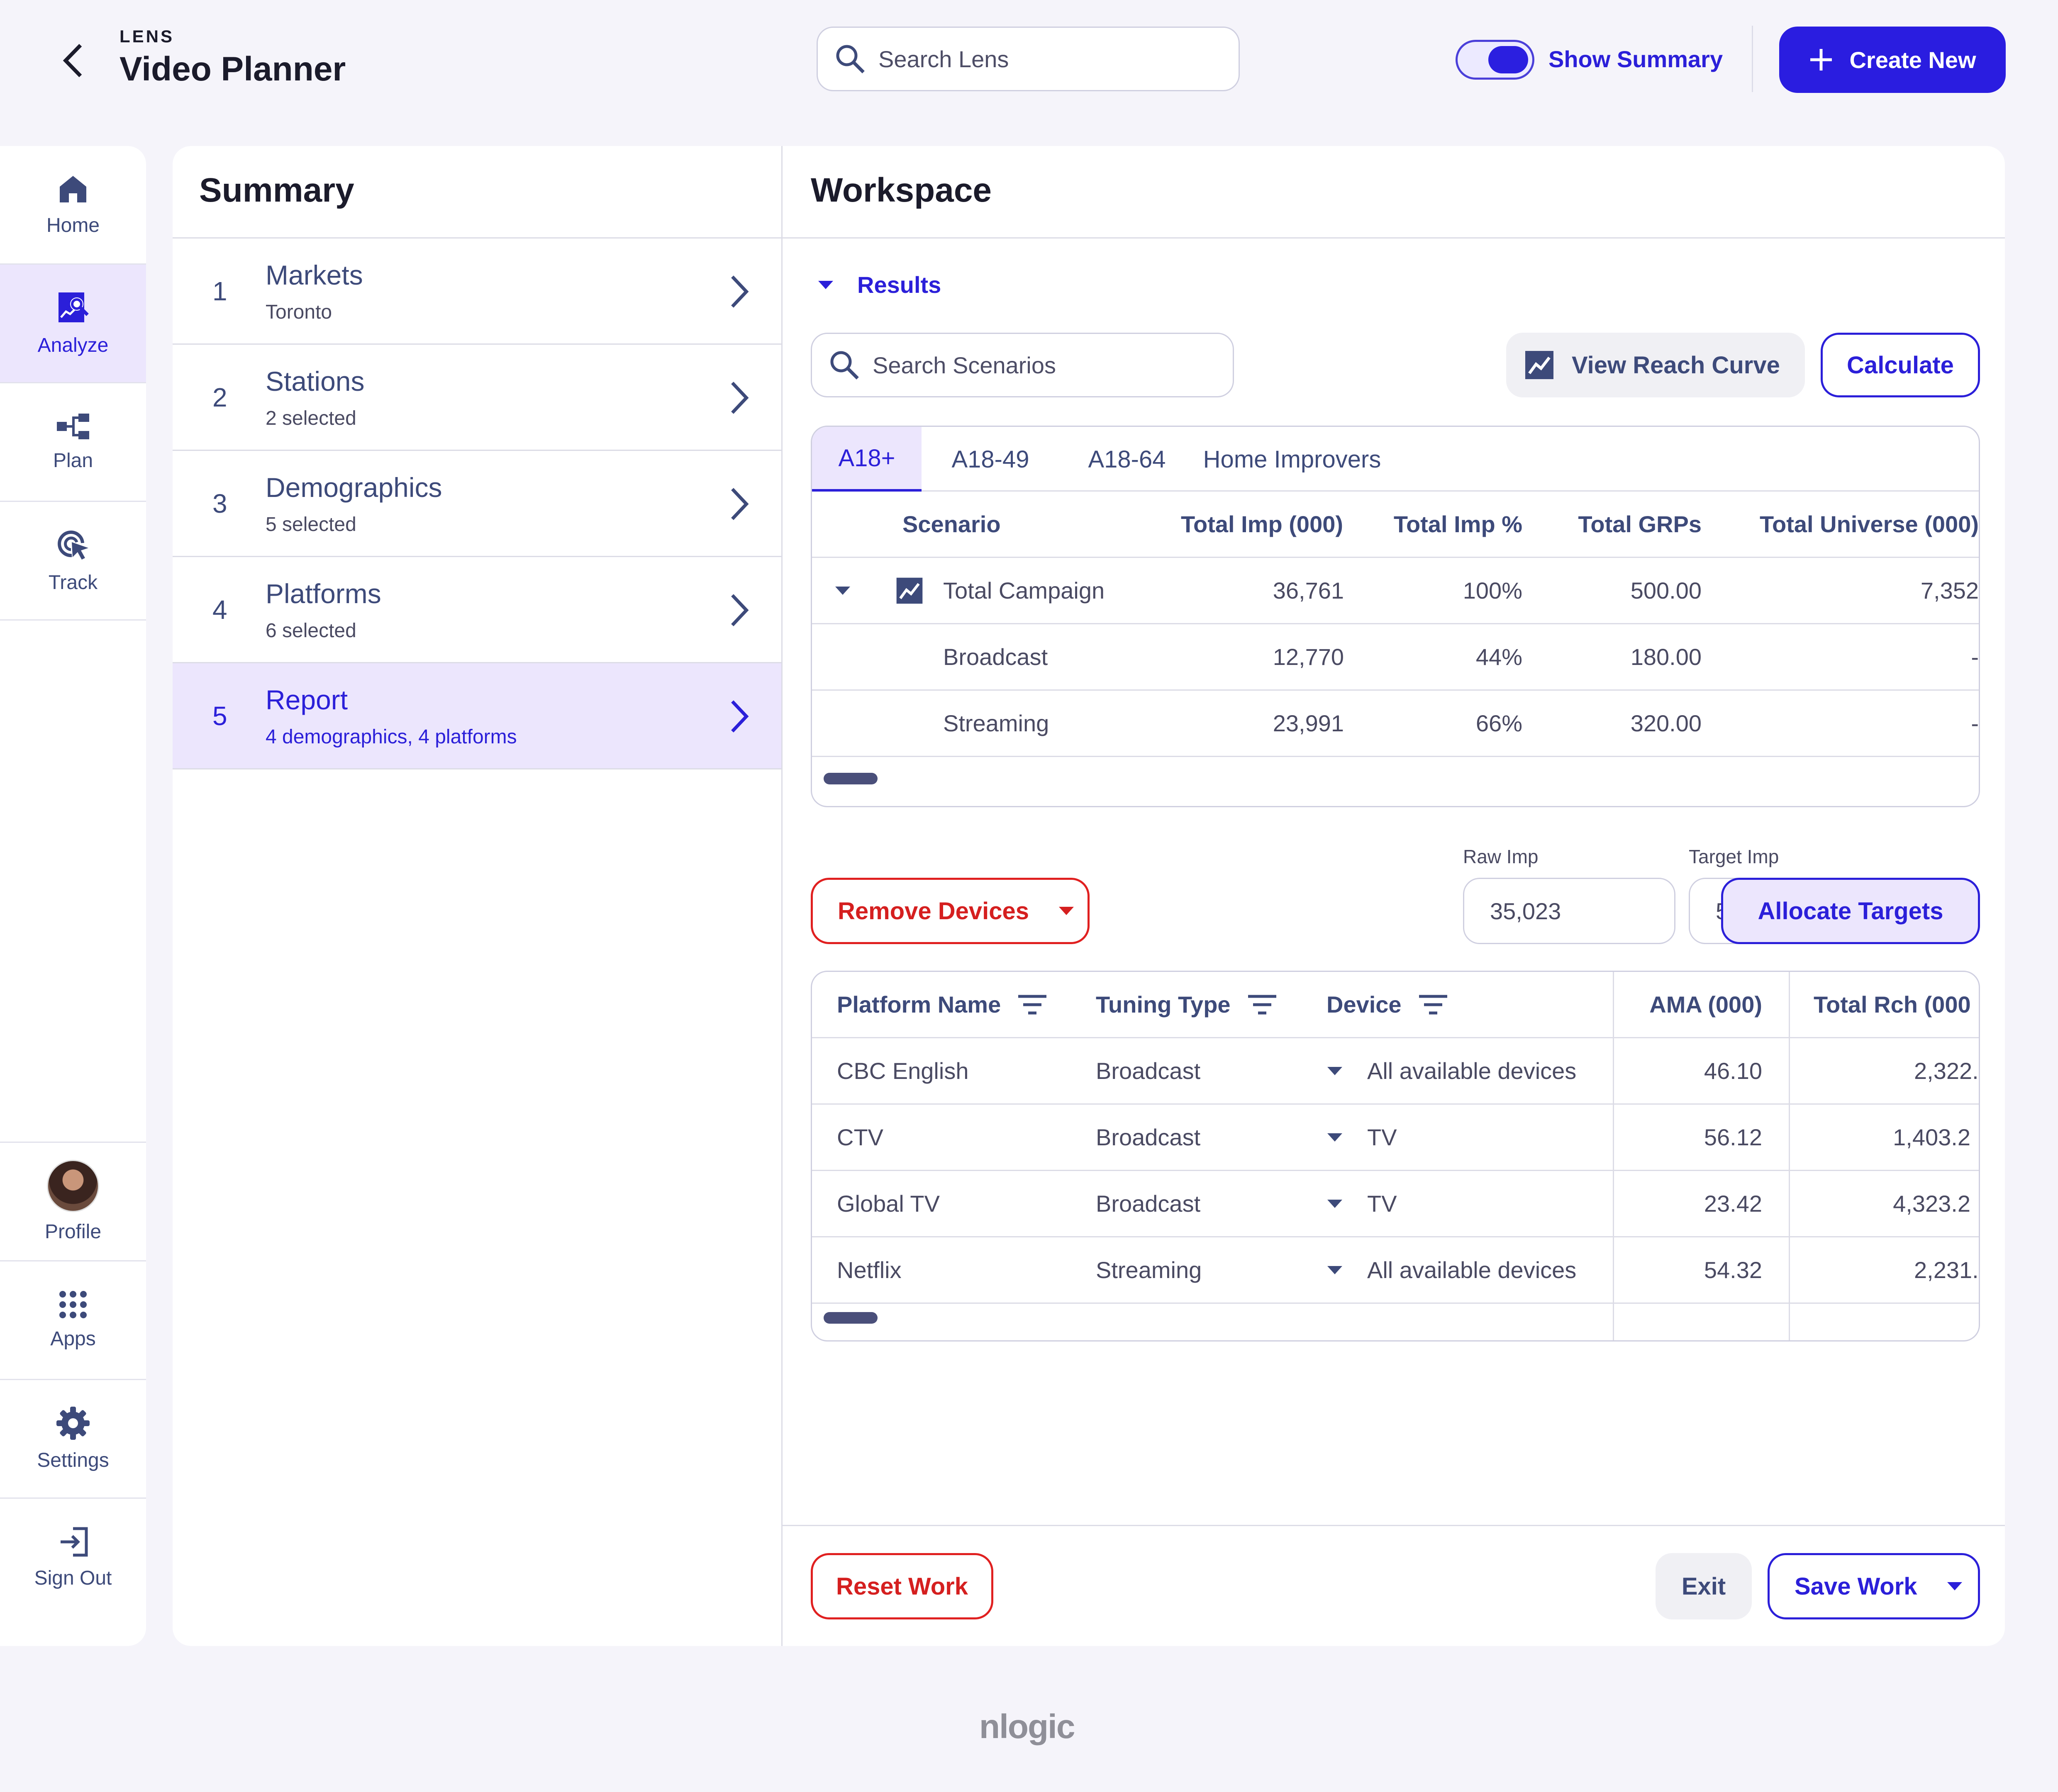 The width and height of the screenshot is (2058, 1792). What do you see at coordinates (1457, 524) in the screenshot?
I see `col-total-imp-pct: Total Imp %` at bounding box center [1457, 524].